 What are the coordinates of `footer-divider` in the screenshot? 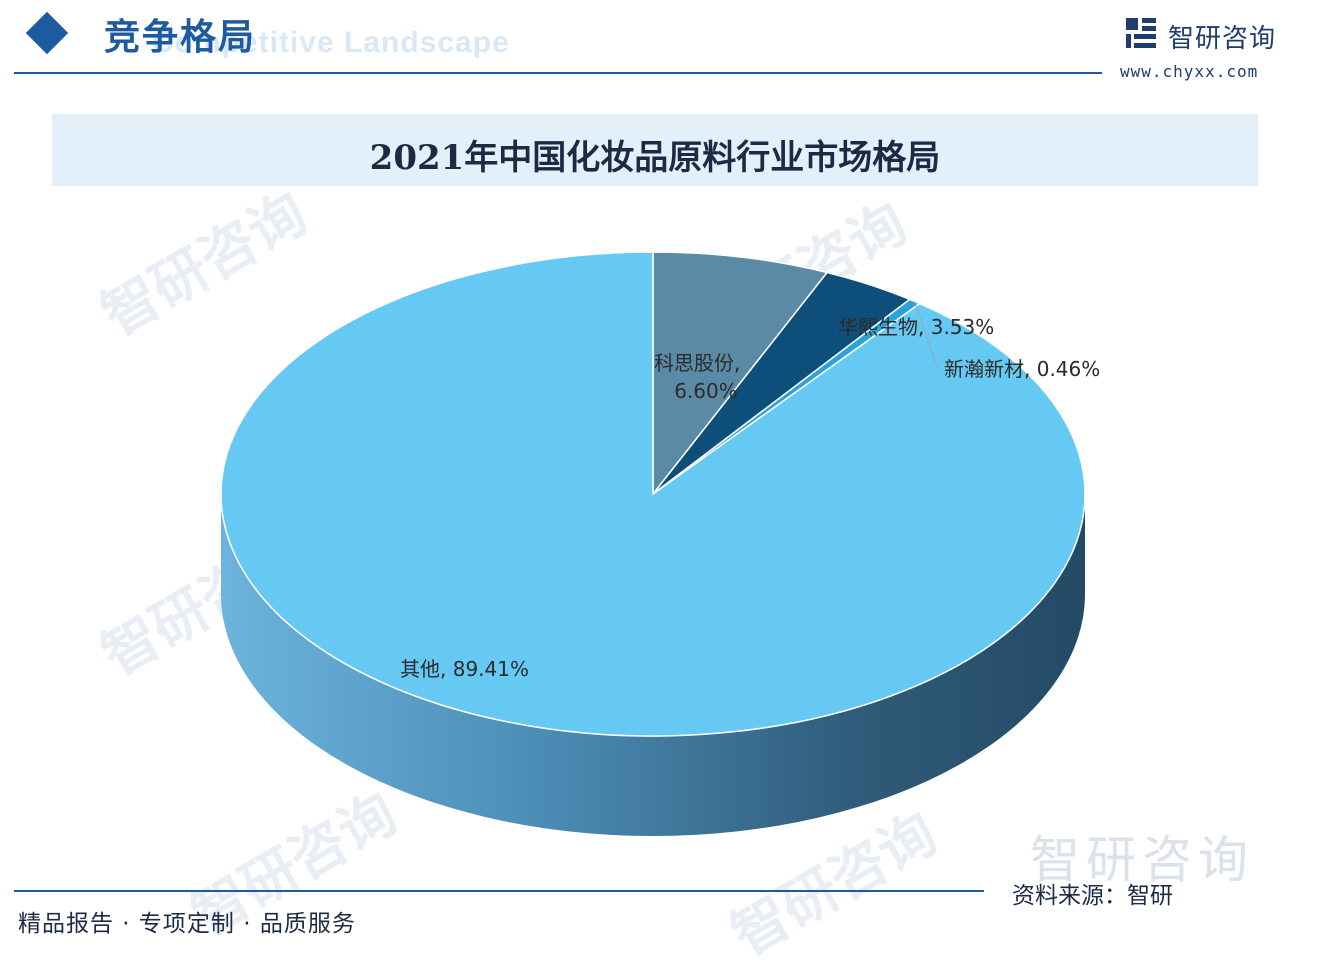 It's located at (499, 891).